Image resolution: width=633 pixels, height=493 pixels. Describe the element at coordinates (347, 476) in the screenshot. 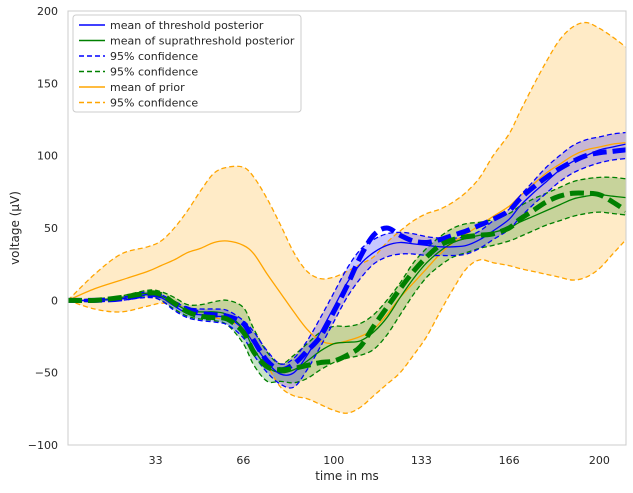

I see `x-axis-label: time in ms` at that location.